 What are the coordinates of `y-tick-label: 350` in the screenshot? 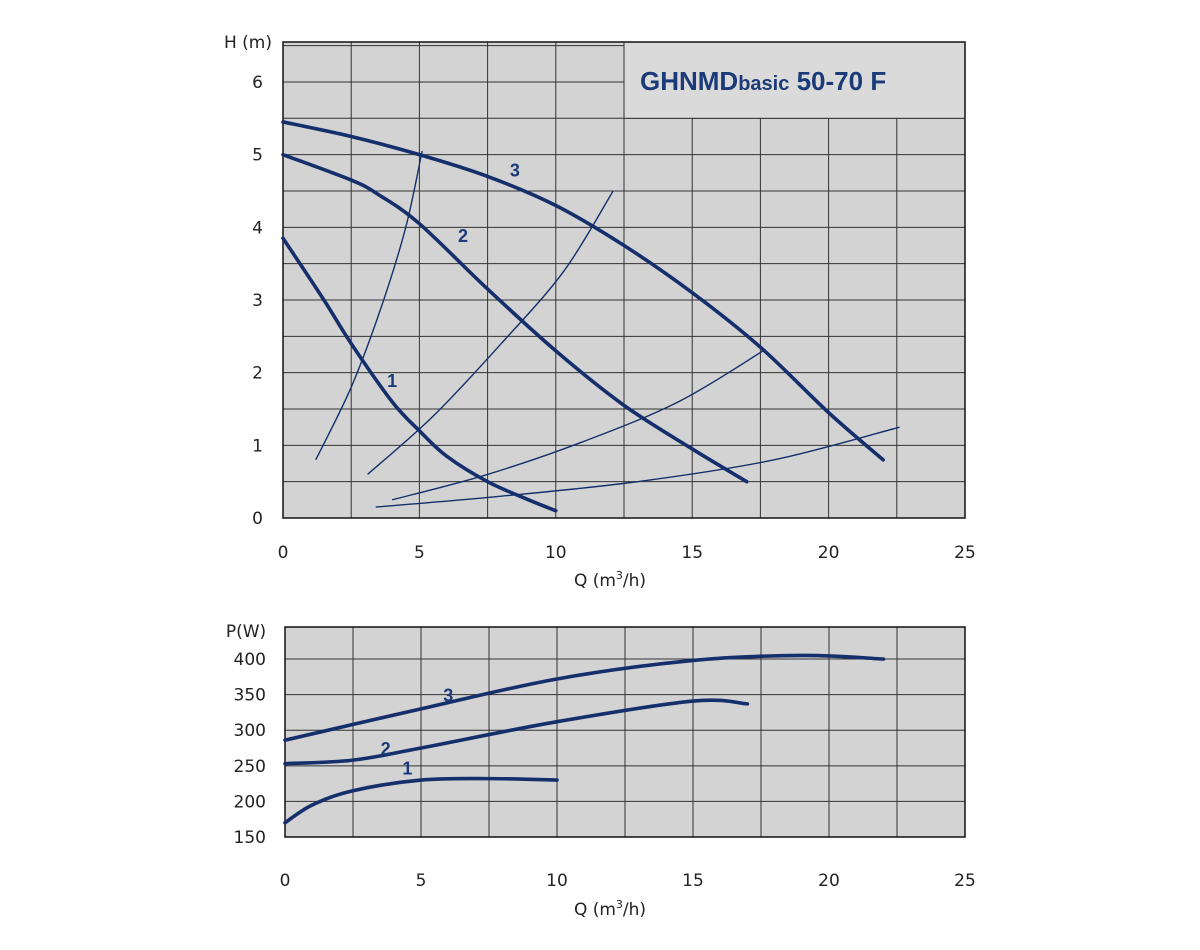 It's located at (250, 696).